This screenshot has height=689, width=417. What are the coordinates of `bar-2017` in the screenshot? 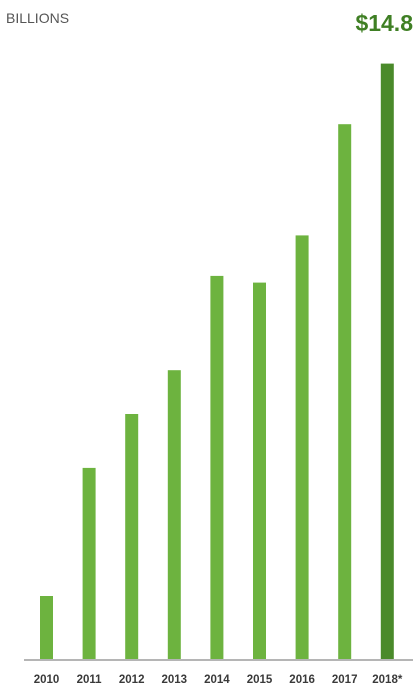 It's located at (345, 392).